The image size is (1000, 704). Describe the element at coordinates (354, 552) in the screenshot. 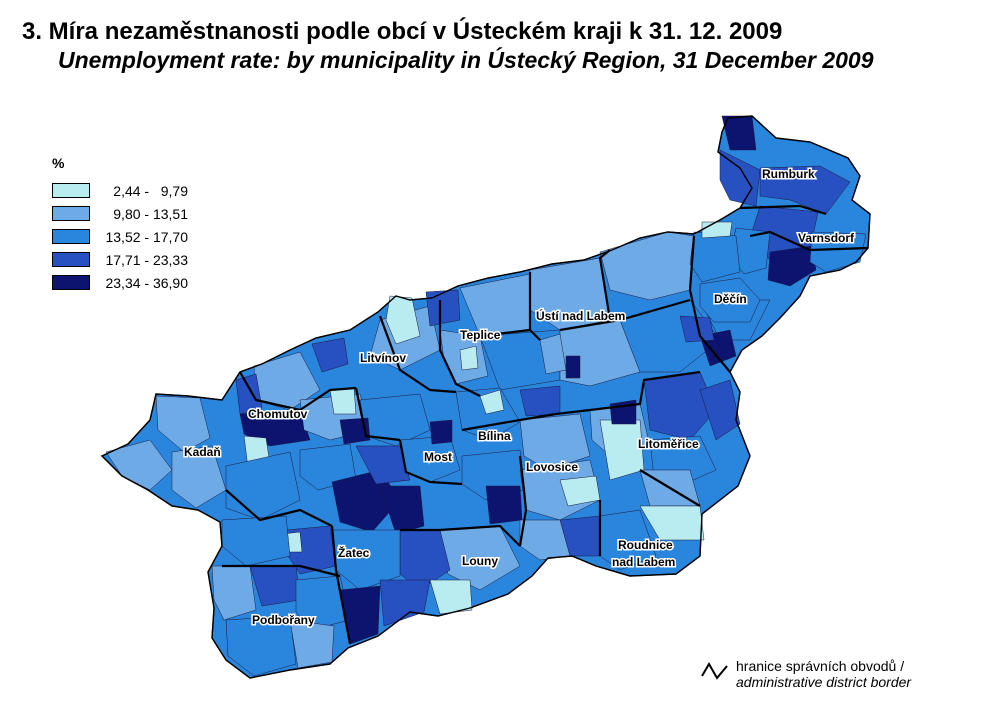

I see `label-zatec: Žatec` at that location.